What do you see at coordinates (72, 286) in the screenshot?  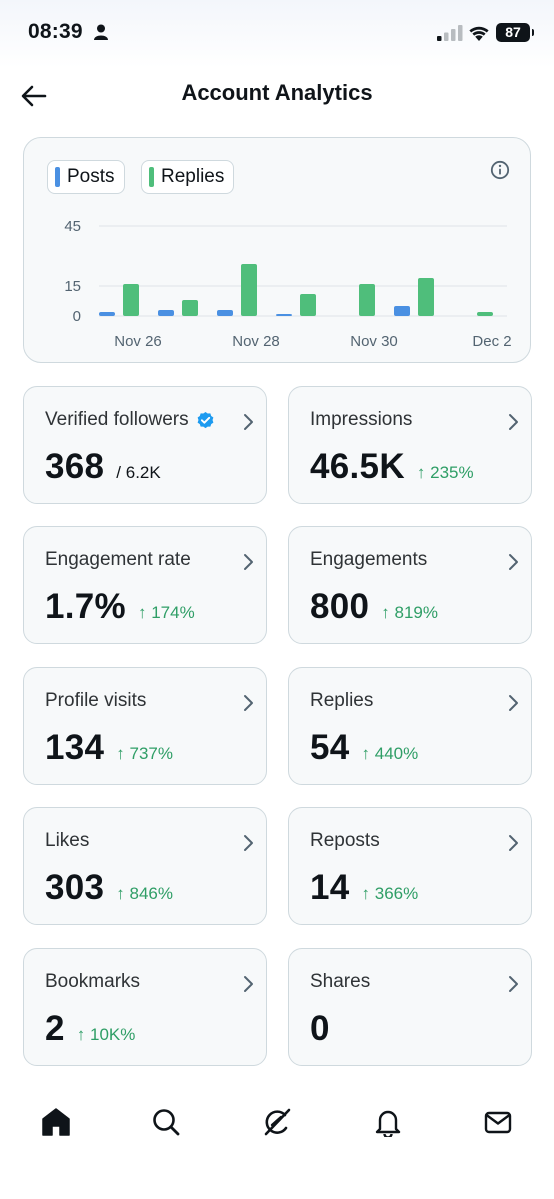 I see `y-tick-label: 15` at bounding box center [72, 286].